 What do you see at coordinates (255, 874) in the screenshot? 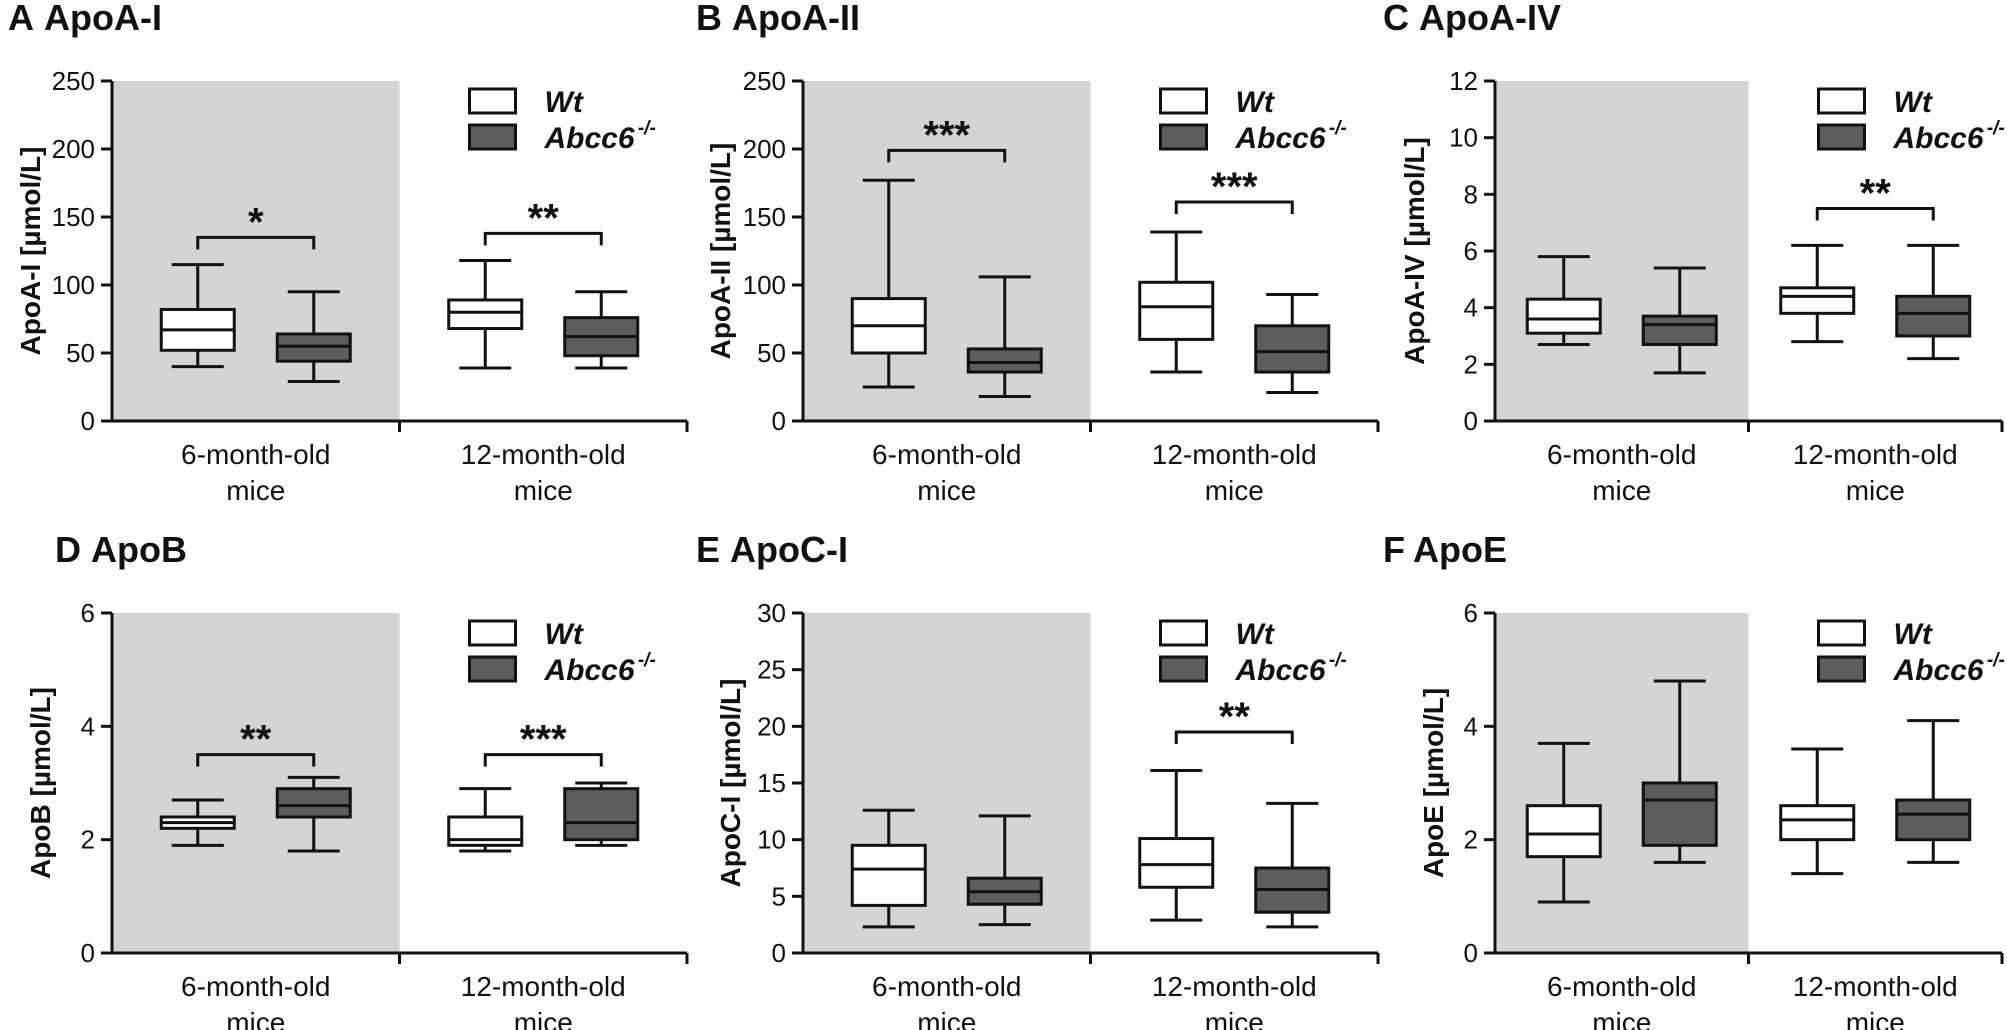
I see `category-group: 6-month-old mice **` at bounding box center [255, 874].